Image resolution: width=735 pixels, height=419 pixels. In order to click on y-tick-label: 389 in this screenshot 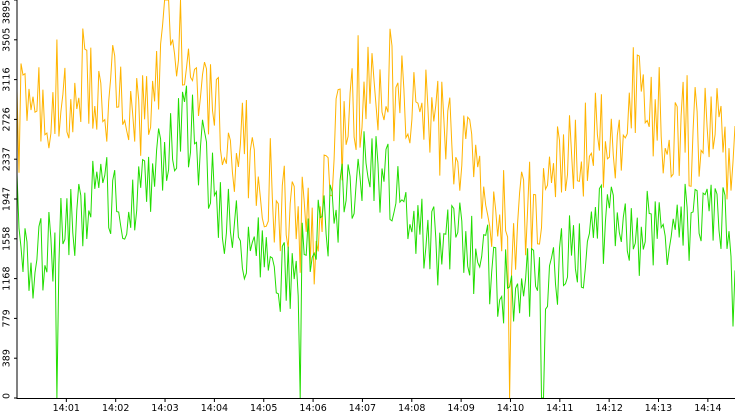, I will do `click(7, 358)`.